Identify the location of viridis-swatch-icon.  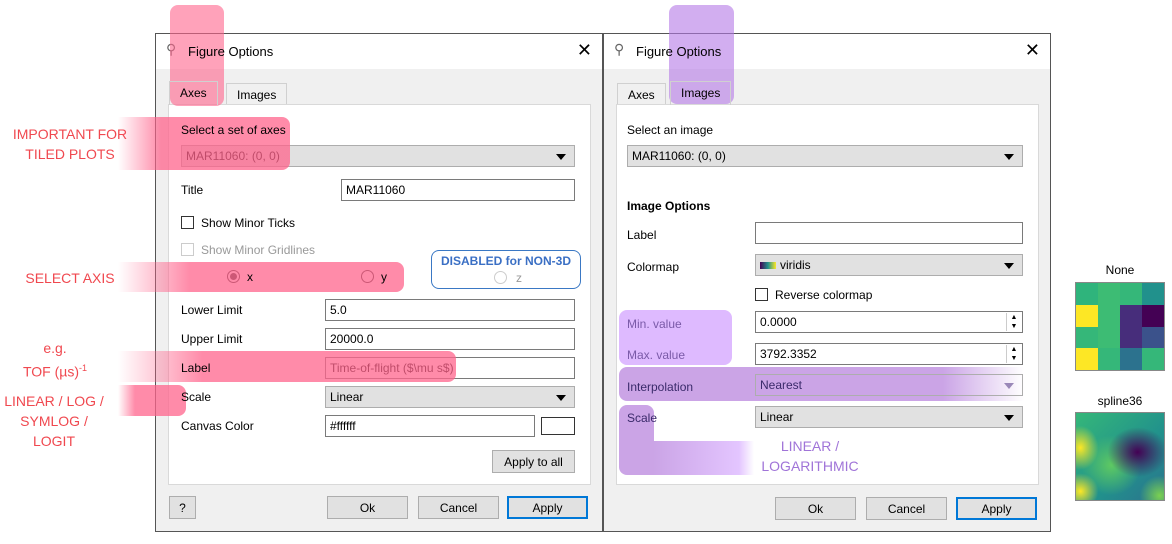
(768, 265).